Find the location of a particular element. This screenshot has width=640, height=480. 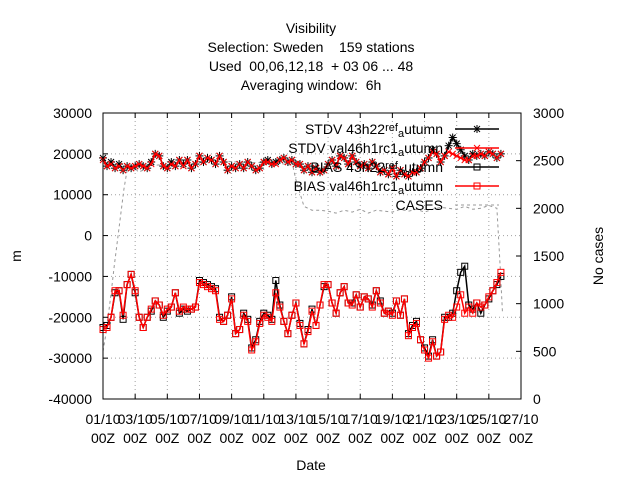

x-tick-label: 17/10 is located at coordinates (360, 419).